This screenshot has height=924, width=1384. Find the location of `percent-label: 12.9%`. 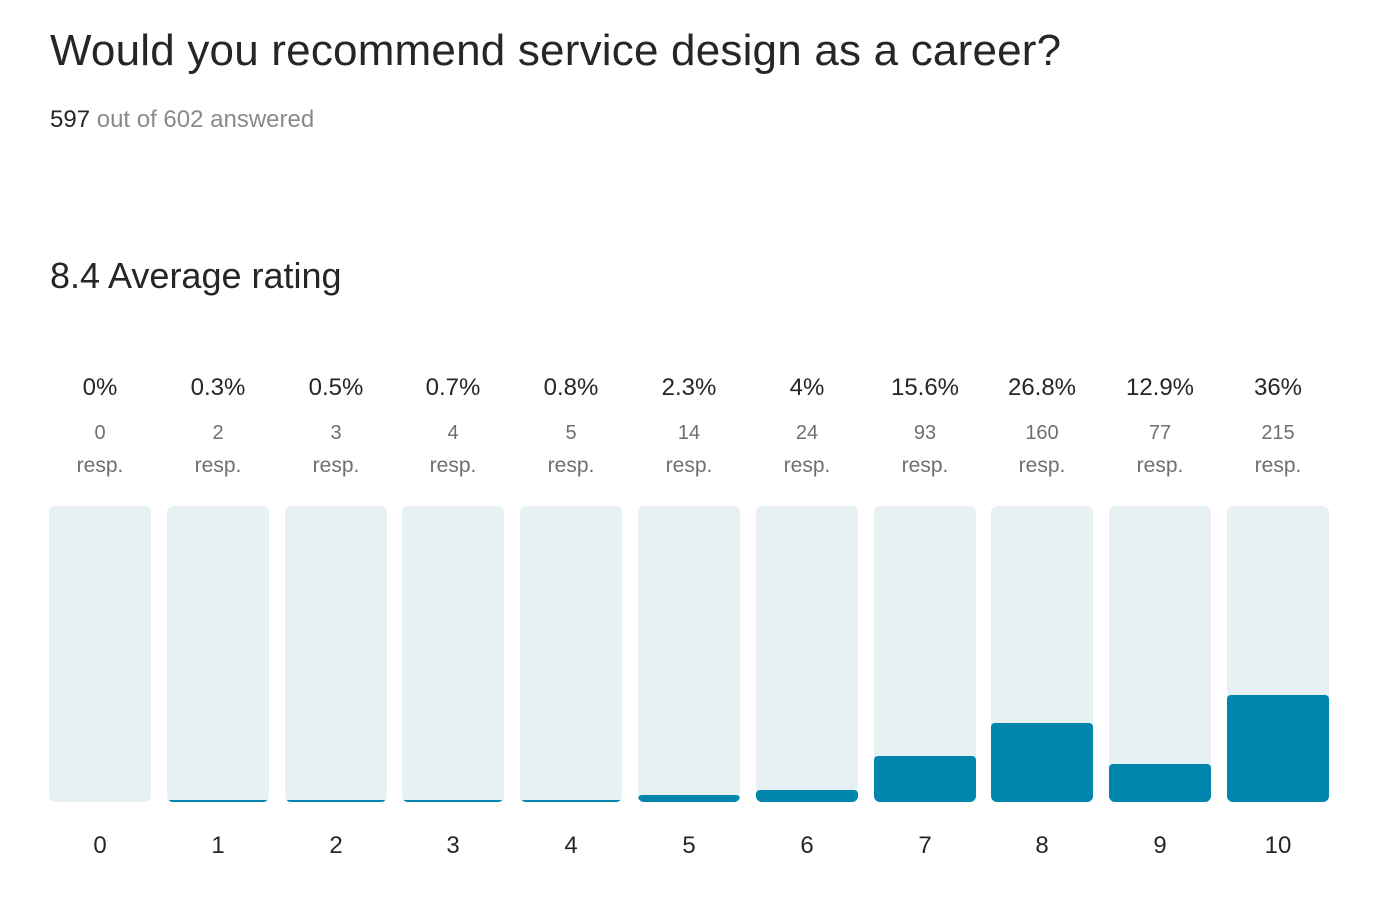

percent-label: 12.9% is located at coordinates (1160, 387).